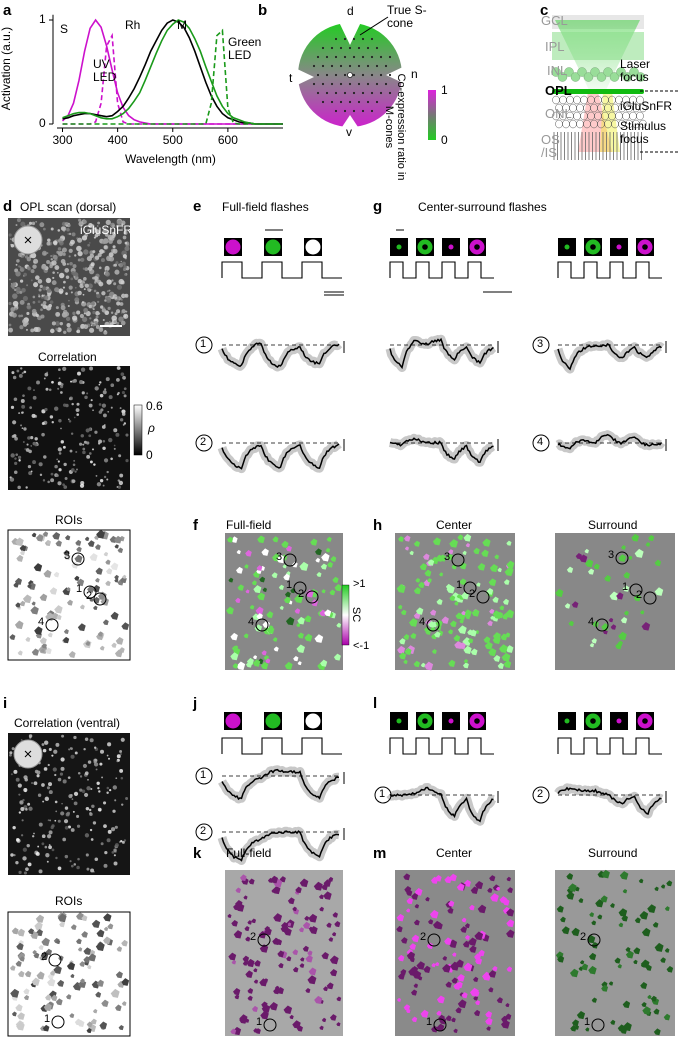  I want to click on layer-label: OPL, so click(558, 90).